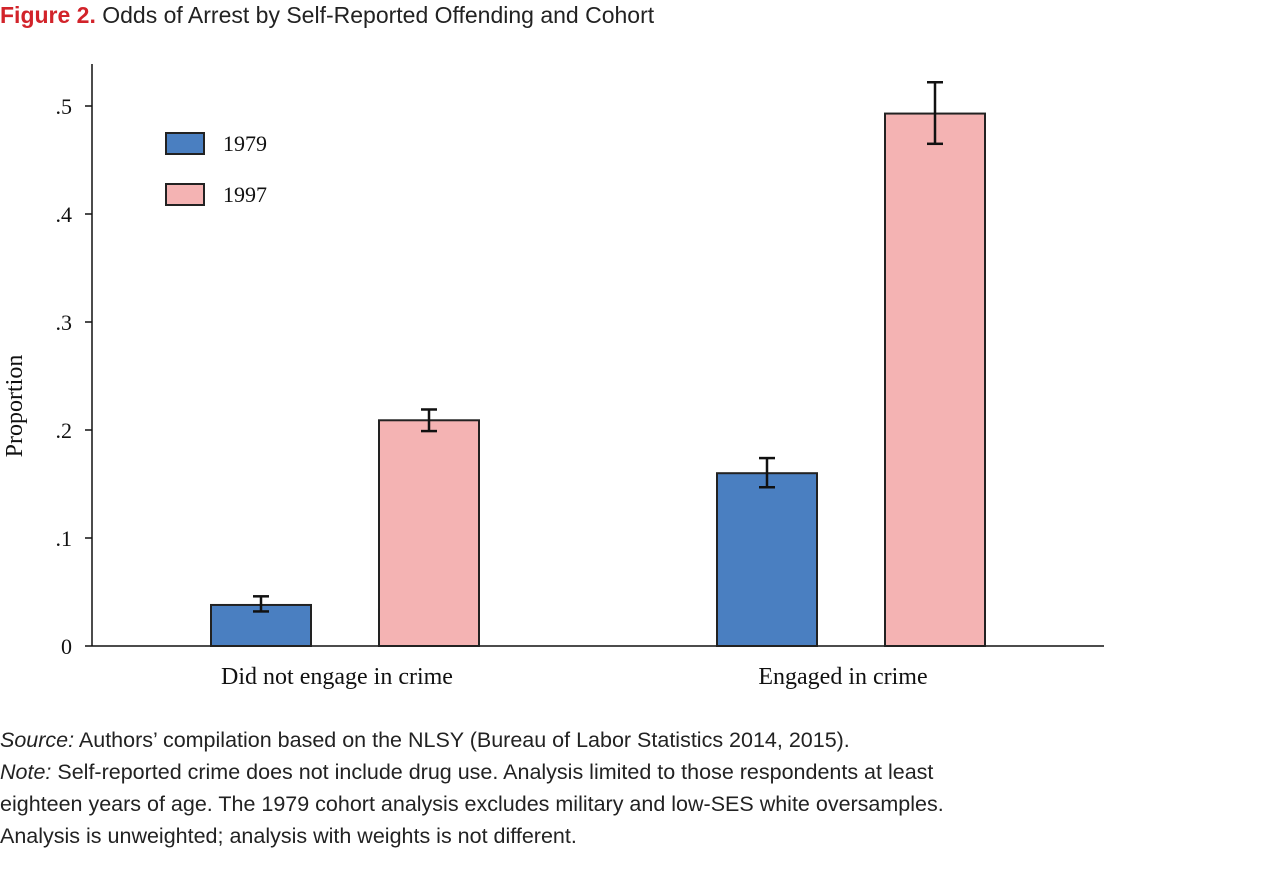 This screenshot has width=1280, height=881. I want to click on legend-swatch-1997, so click(185, 194).